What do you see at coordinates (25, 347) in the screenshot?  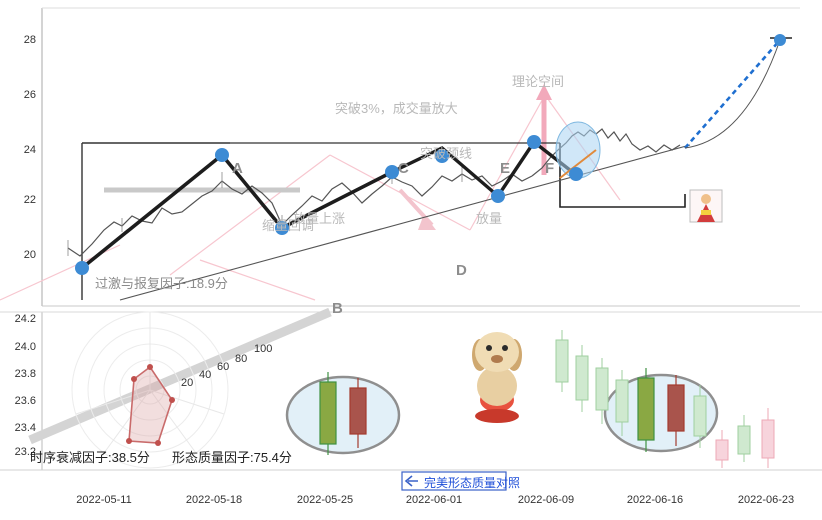 I see `sub-ytick-24-0: 24.0` at bounding box center [25, 347].